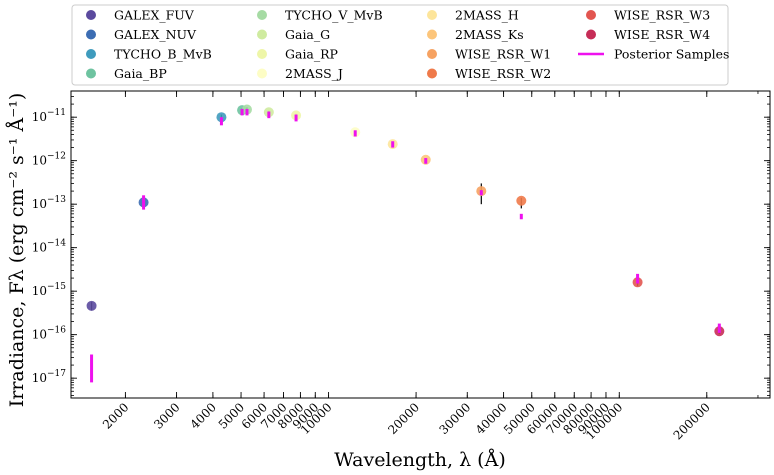 This screenshot has height=475, width=774. What do you see at coordinates (163, 54) in the screenshot?
I see `legend-label: TYCHO_B_MvB` at bounding box center [163, 54].